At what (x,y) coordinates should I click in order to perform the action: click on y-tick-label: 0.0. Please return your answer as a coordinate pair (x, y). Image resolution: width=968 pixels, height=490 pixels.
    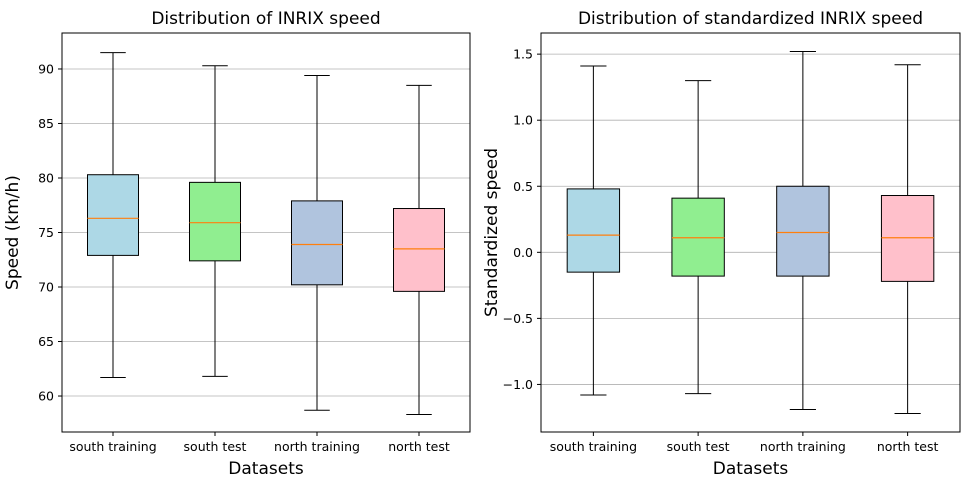
    Looking at the image, I should click on (523, 252).